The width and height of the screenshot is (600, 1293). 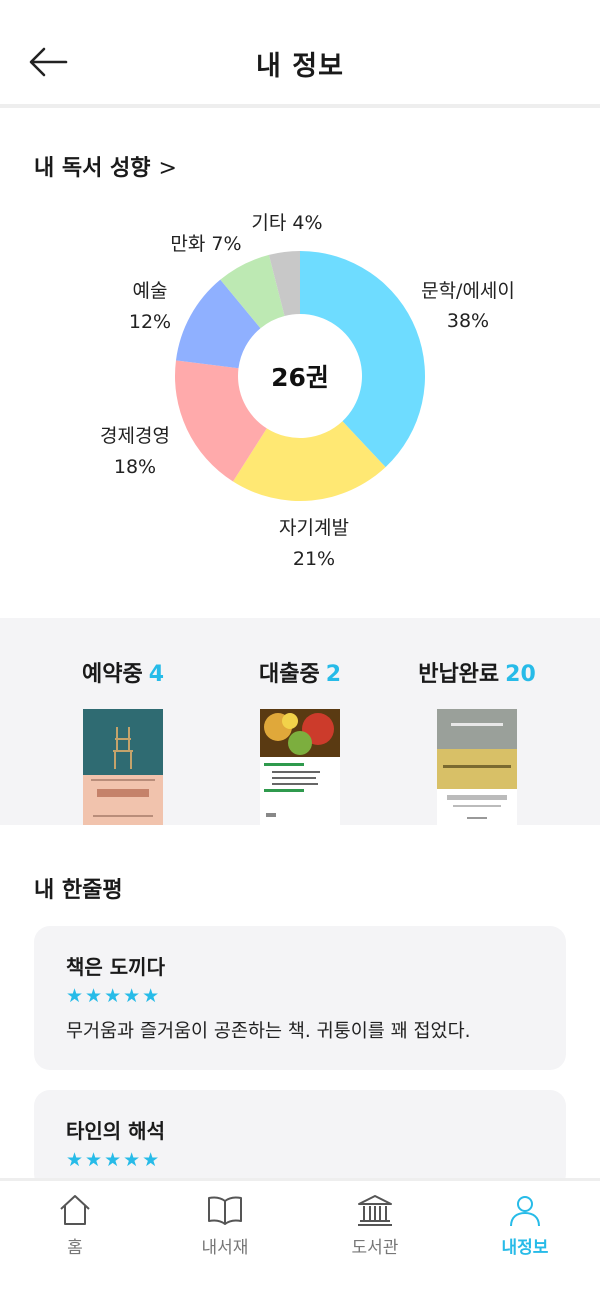 I want to click on borrowed-book-cover, so click(x=300, y=767).